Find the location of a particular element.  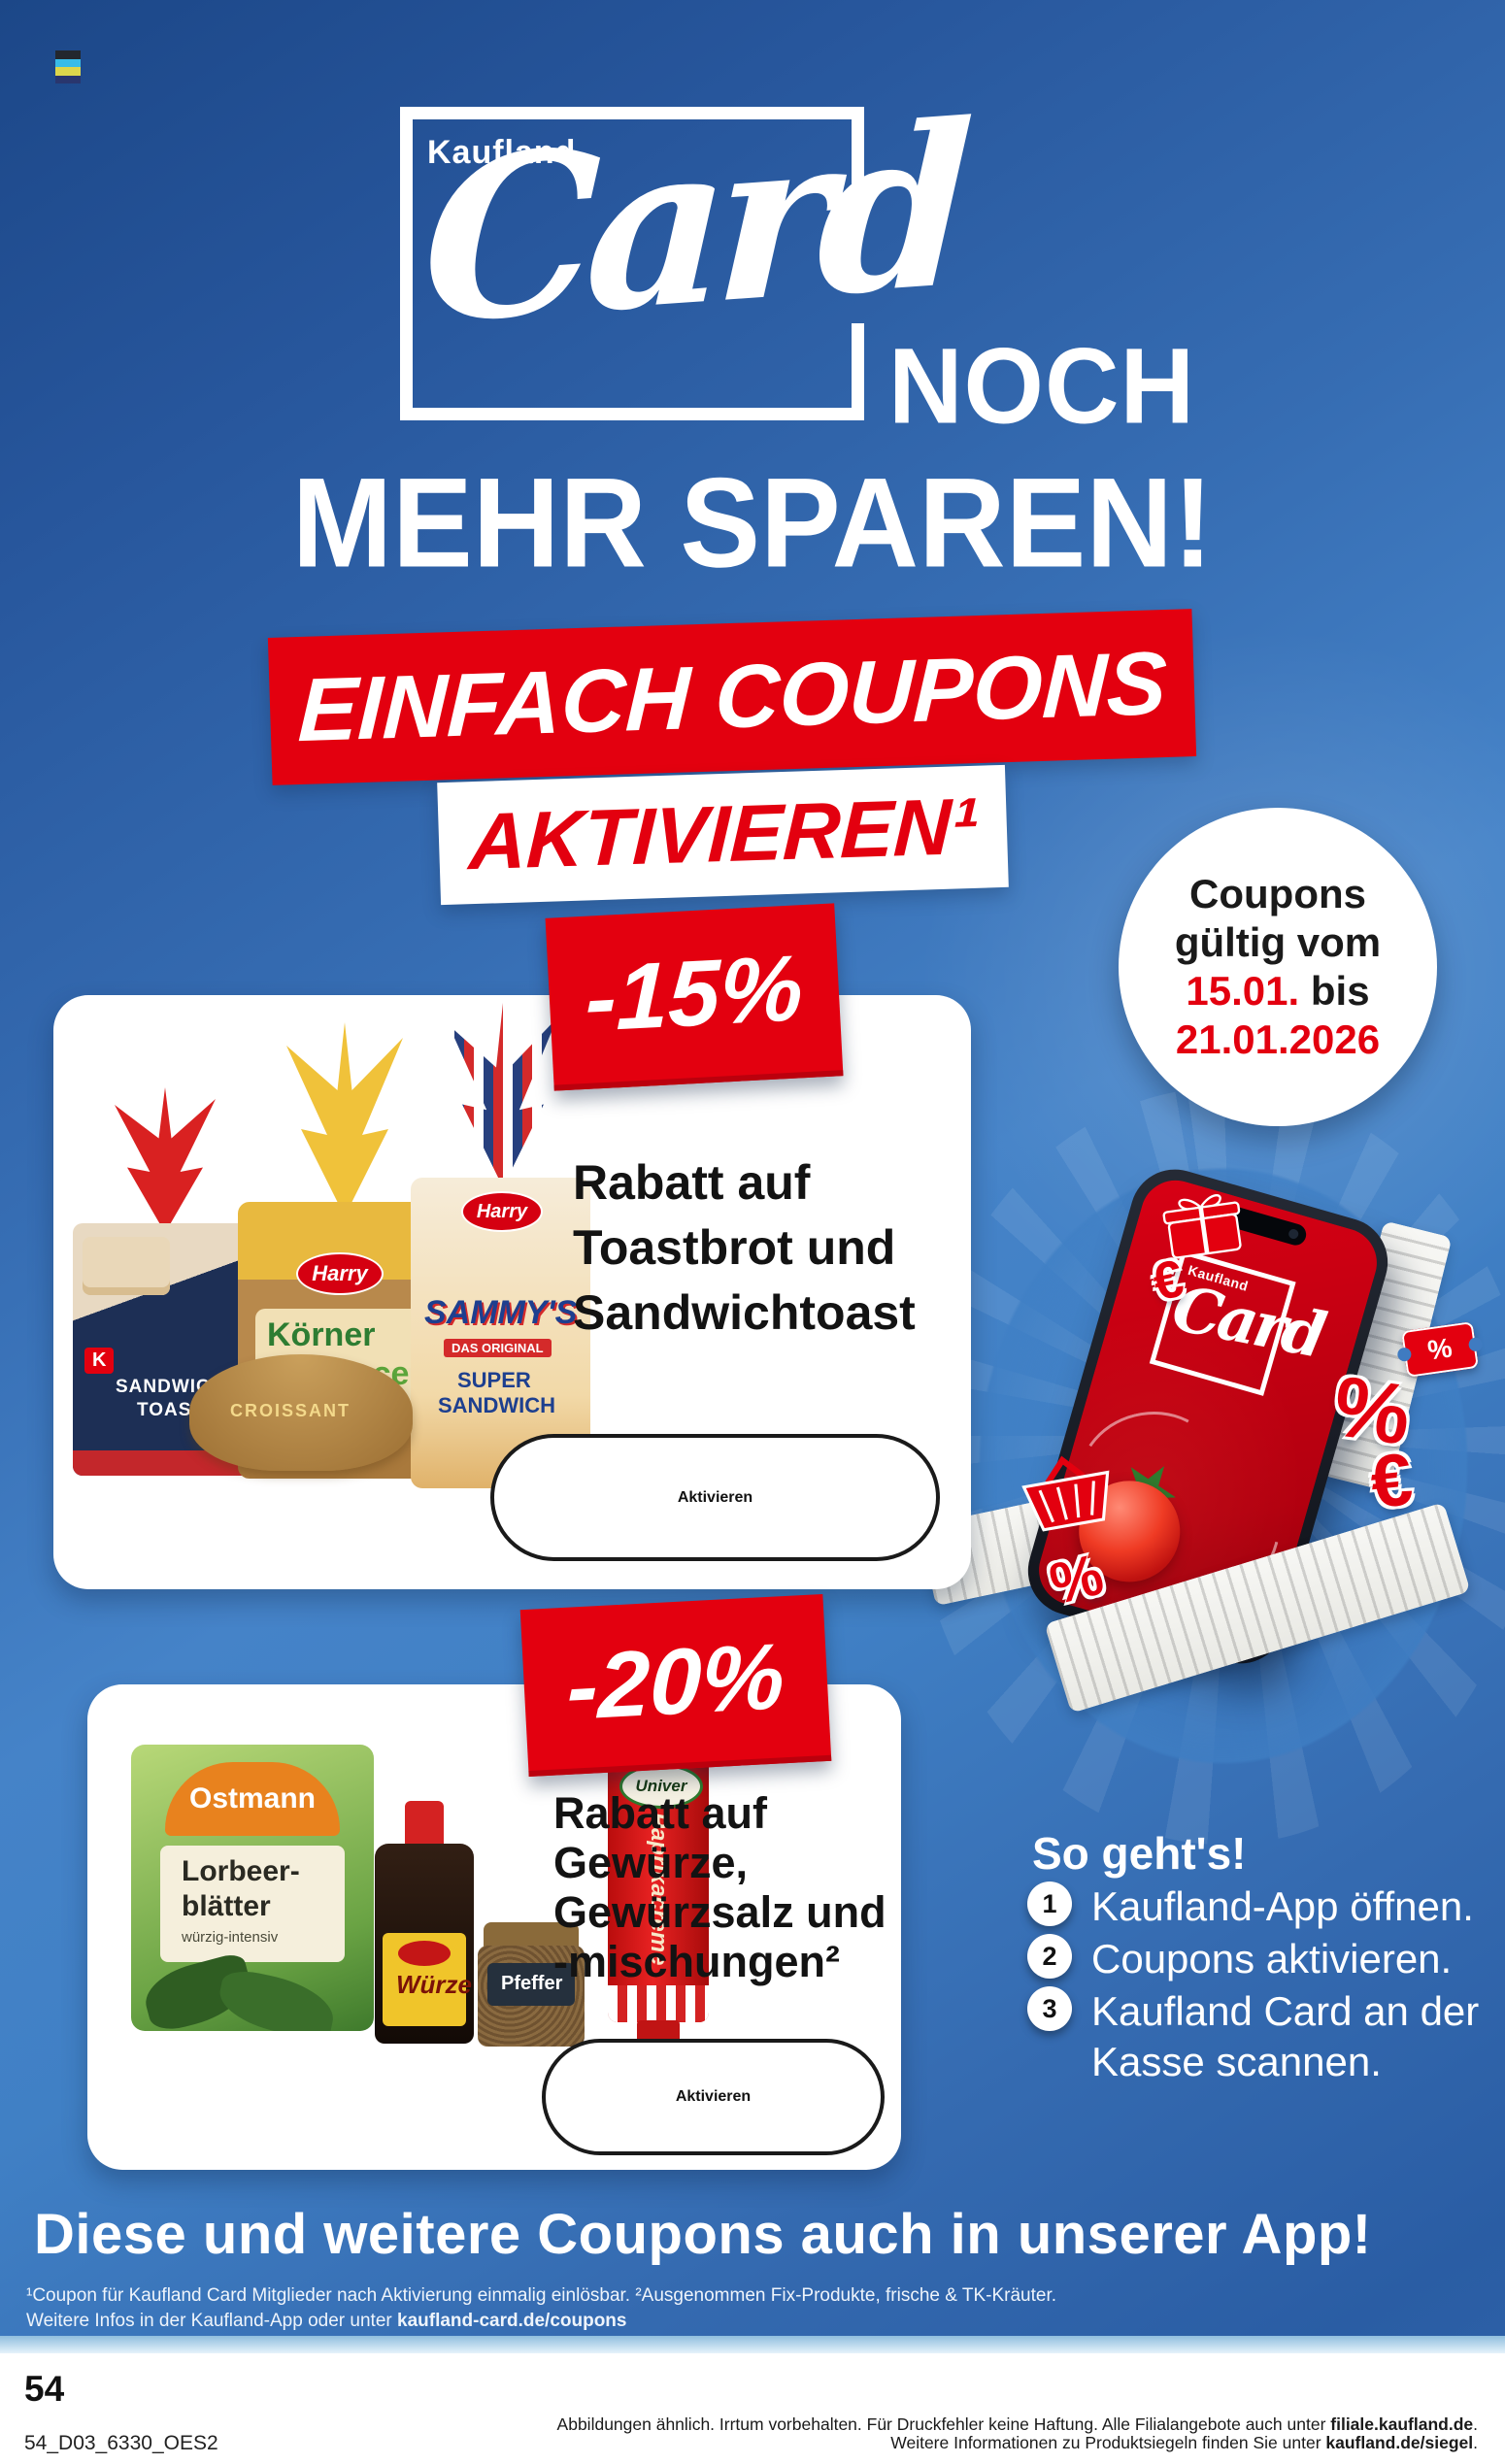

logo-brand-text: Kaufland is located at coordinates (502, 152).